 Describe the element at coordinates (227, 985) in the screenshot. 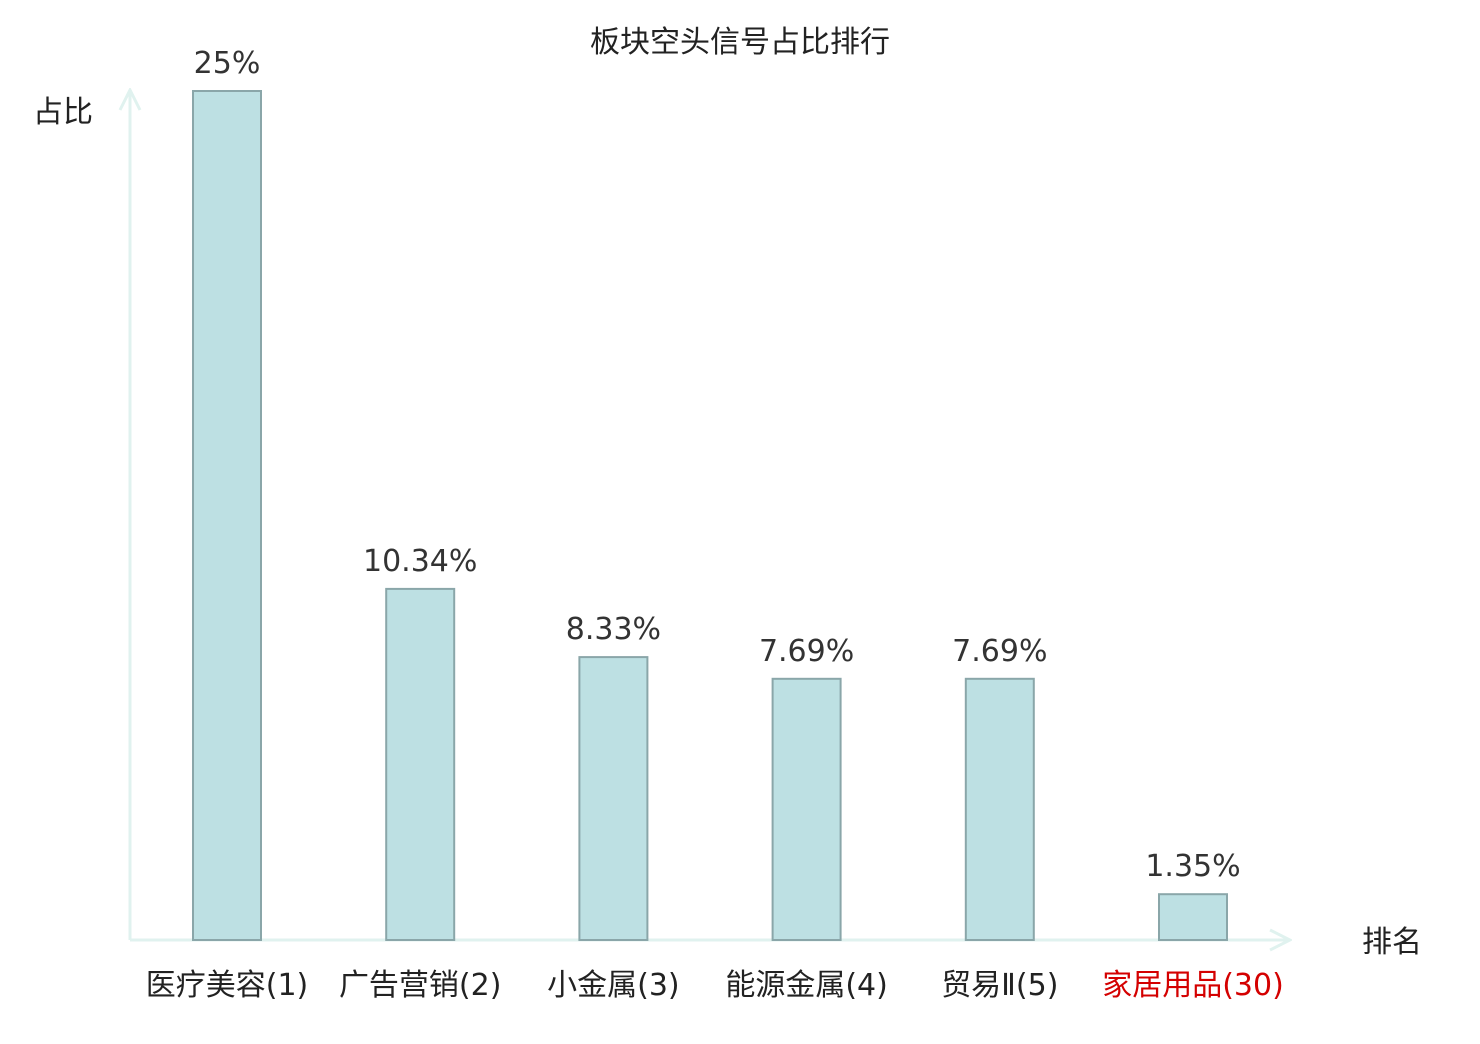

I see `x-tick-label: 医疗美容(1)` at that location.